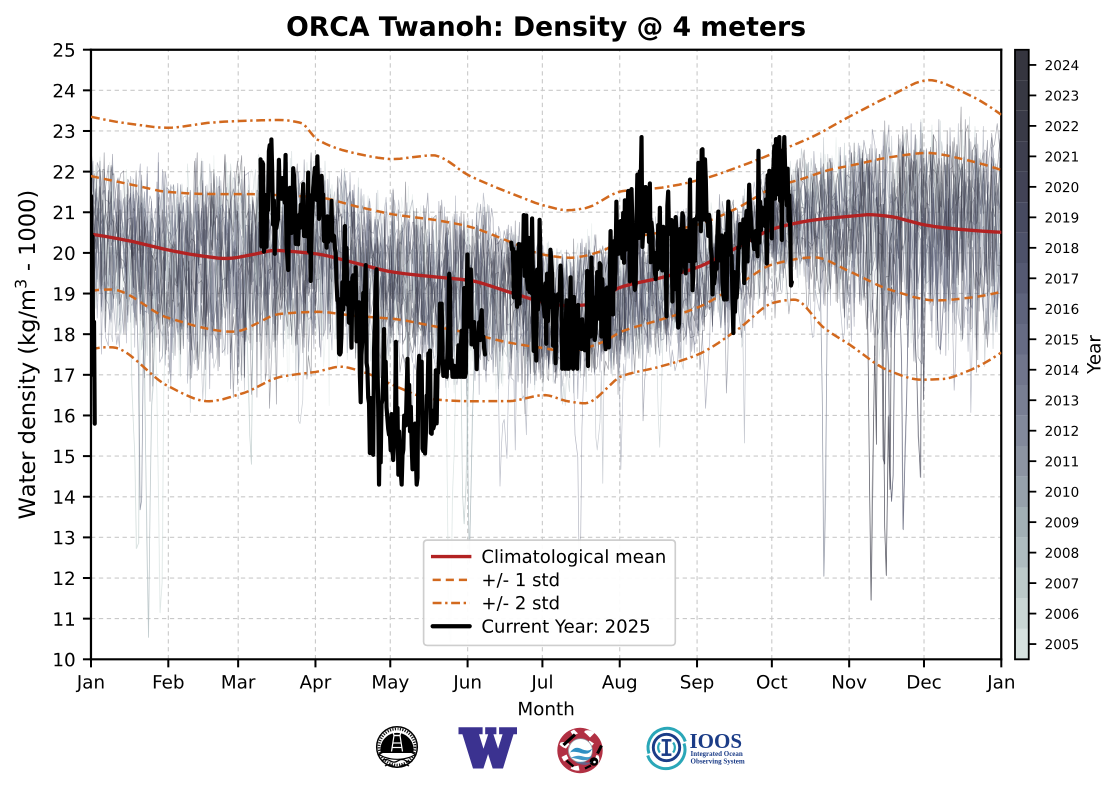  I want to click on svg-text: Observing System, so click(718, 762).